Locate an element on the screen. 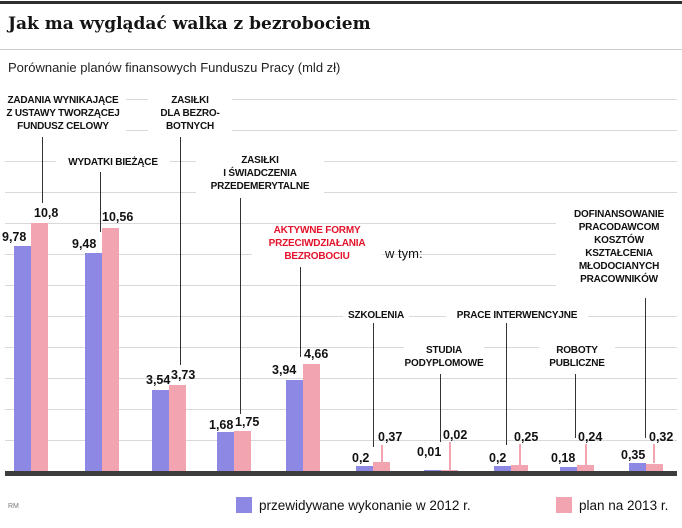 This screenshot has height=528, width=682. category-label: ZASIŁKI I ŚWIADCZENIA PRZEDEMERYTALNE is located at coordinates (260, 173).